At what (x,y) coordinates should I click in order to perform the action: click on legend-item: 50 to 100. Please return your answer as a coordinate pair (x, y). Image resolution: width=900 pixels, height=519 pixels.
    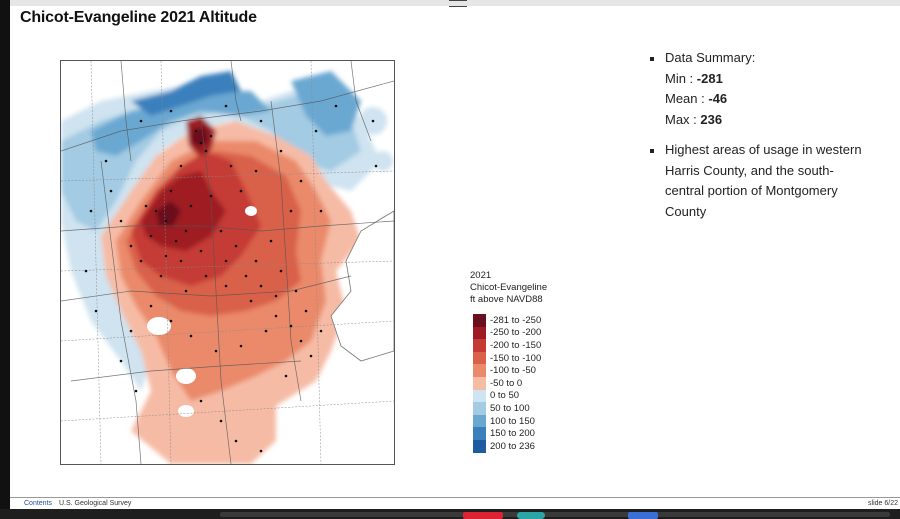
    Looking at the image, I should click on (501, 408).